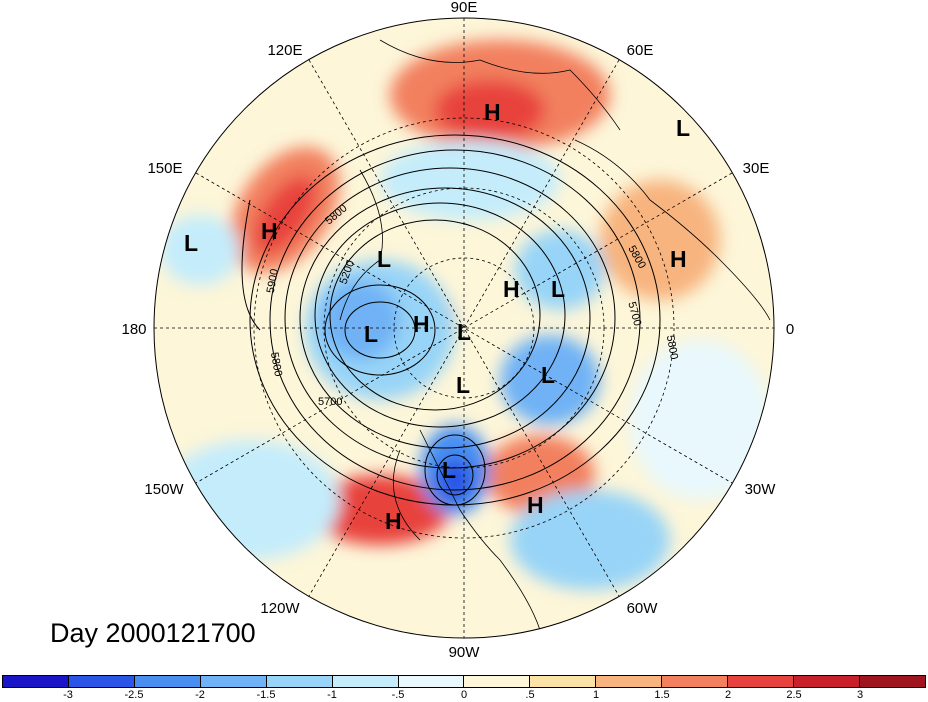 The width and height of the screenshot is (928, 702). I want to click on colorbar-tick-label: 2, so click(728, 695).